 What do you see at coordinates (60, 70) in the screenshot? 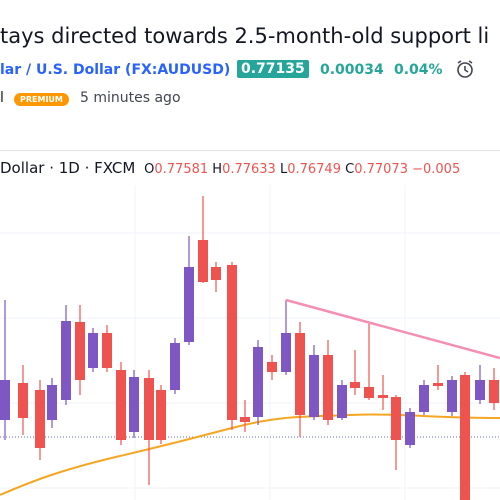
I see `symbol-name: lar / U.S. Dollar` at bounding box center [60, 70].